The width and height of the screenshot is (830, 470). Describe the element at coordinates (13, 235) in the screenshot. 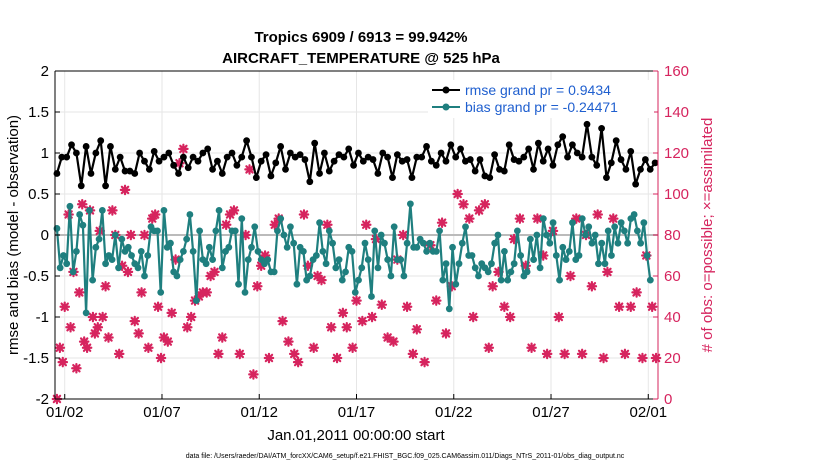

I see `y-axis-label-left: rmse and bias (model - observation)` at that location.